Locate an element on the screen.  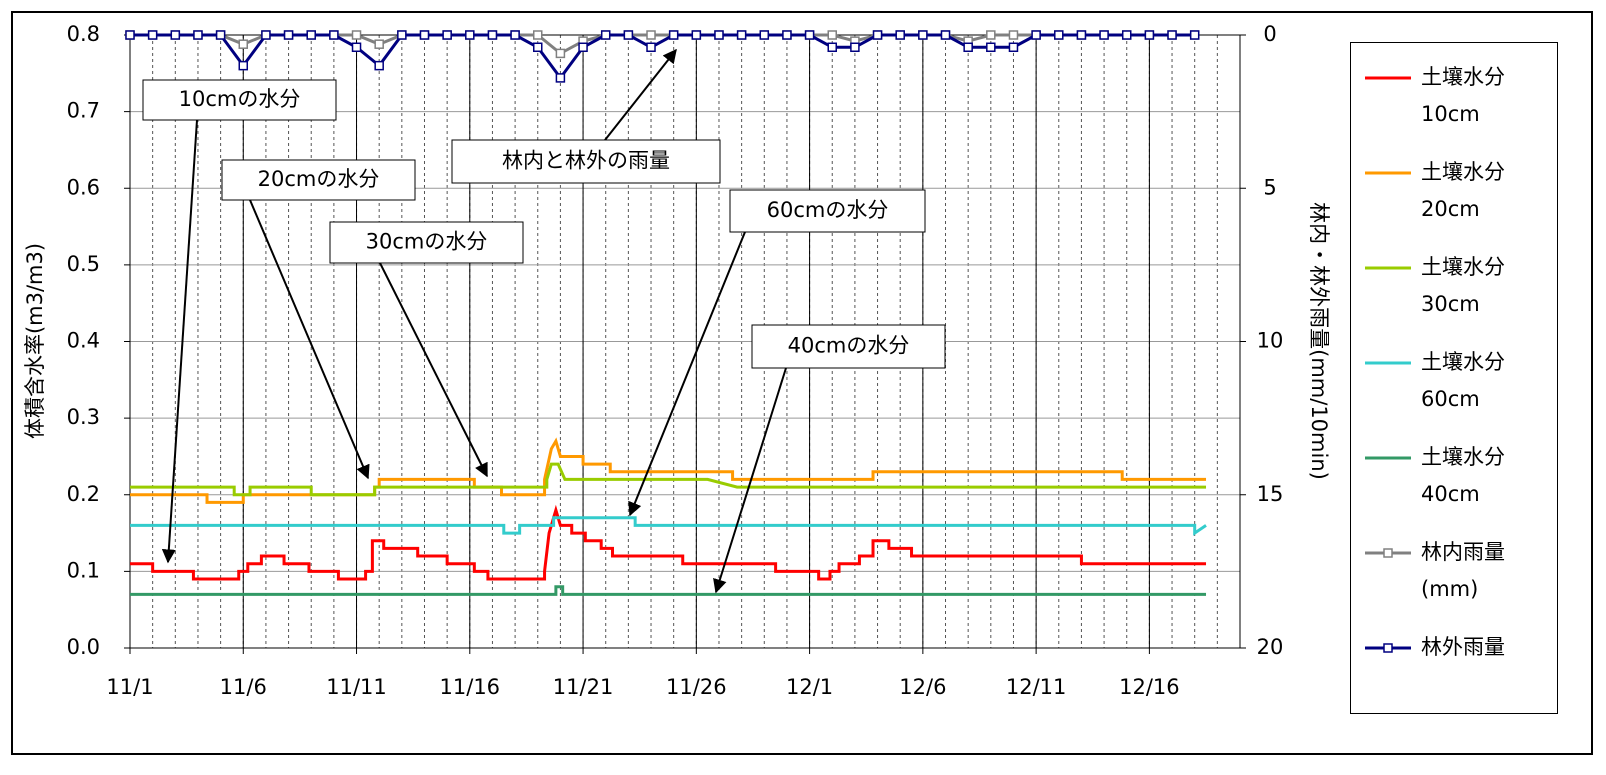
y-tick-label: 0.4 is located at coordinates (83, 341).